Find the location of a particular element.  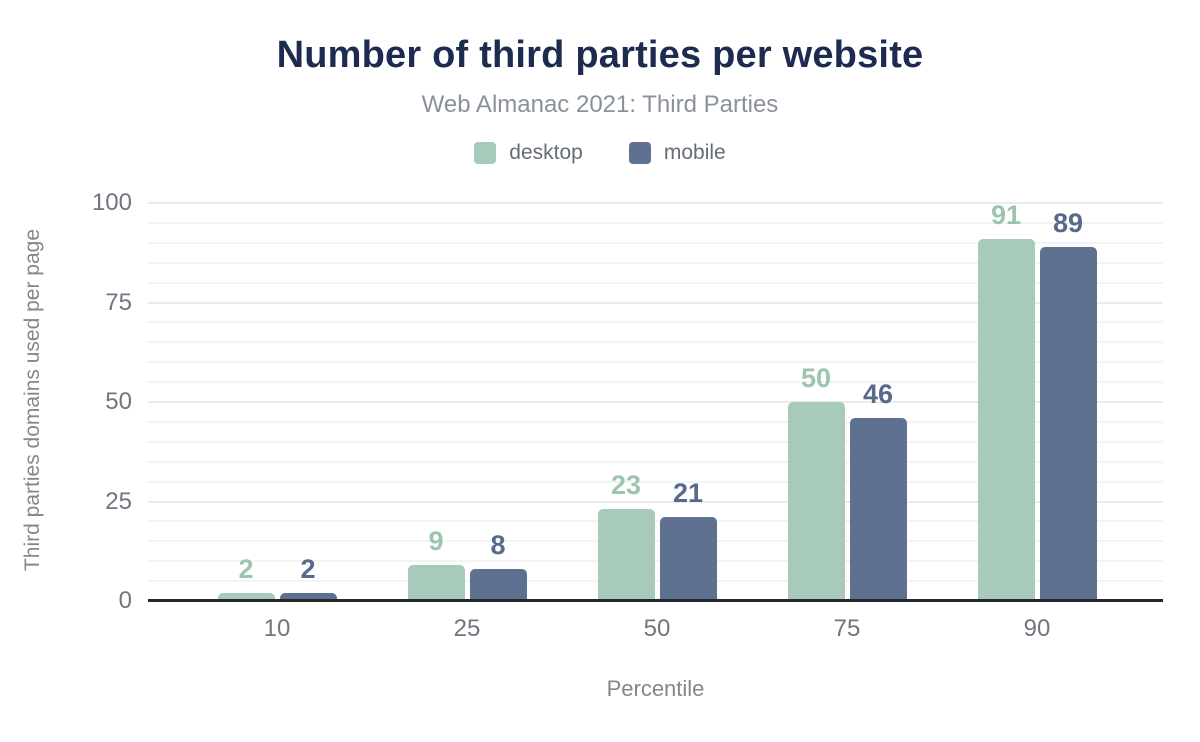

x-axis-line is located at coordinates (655, 600).